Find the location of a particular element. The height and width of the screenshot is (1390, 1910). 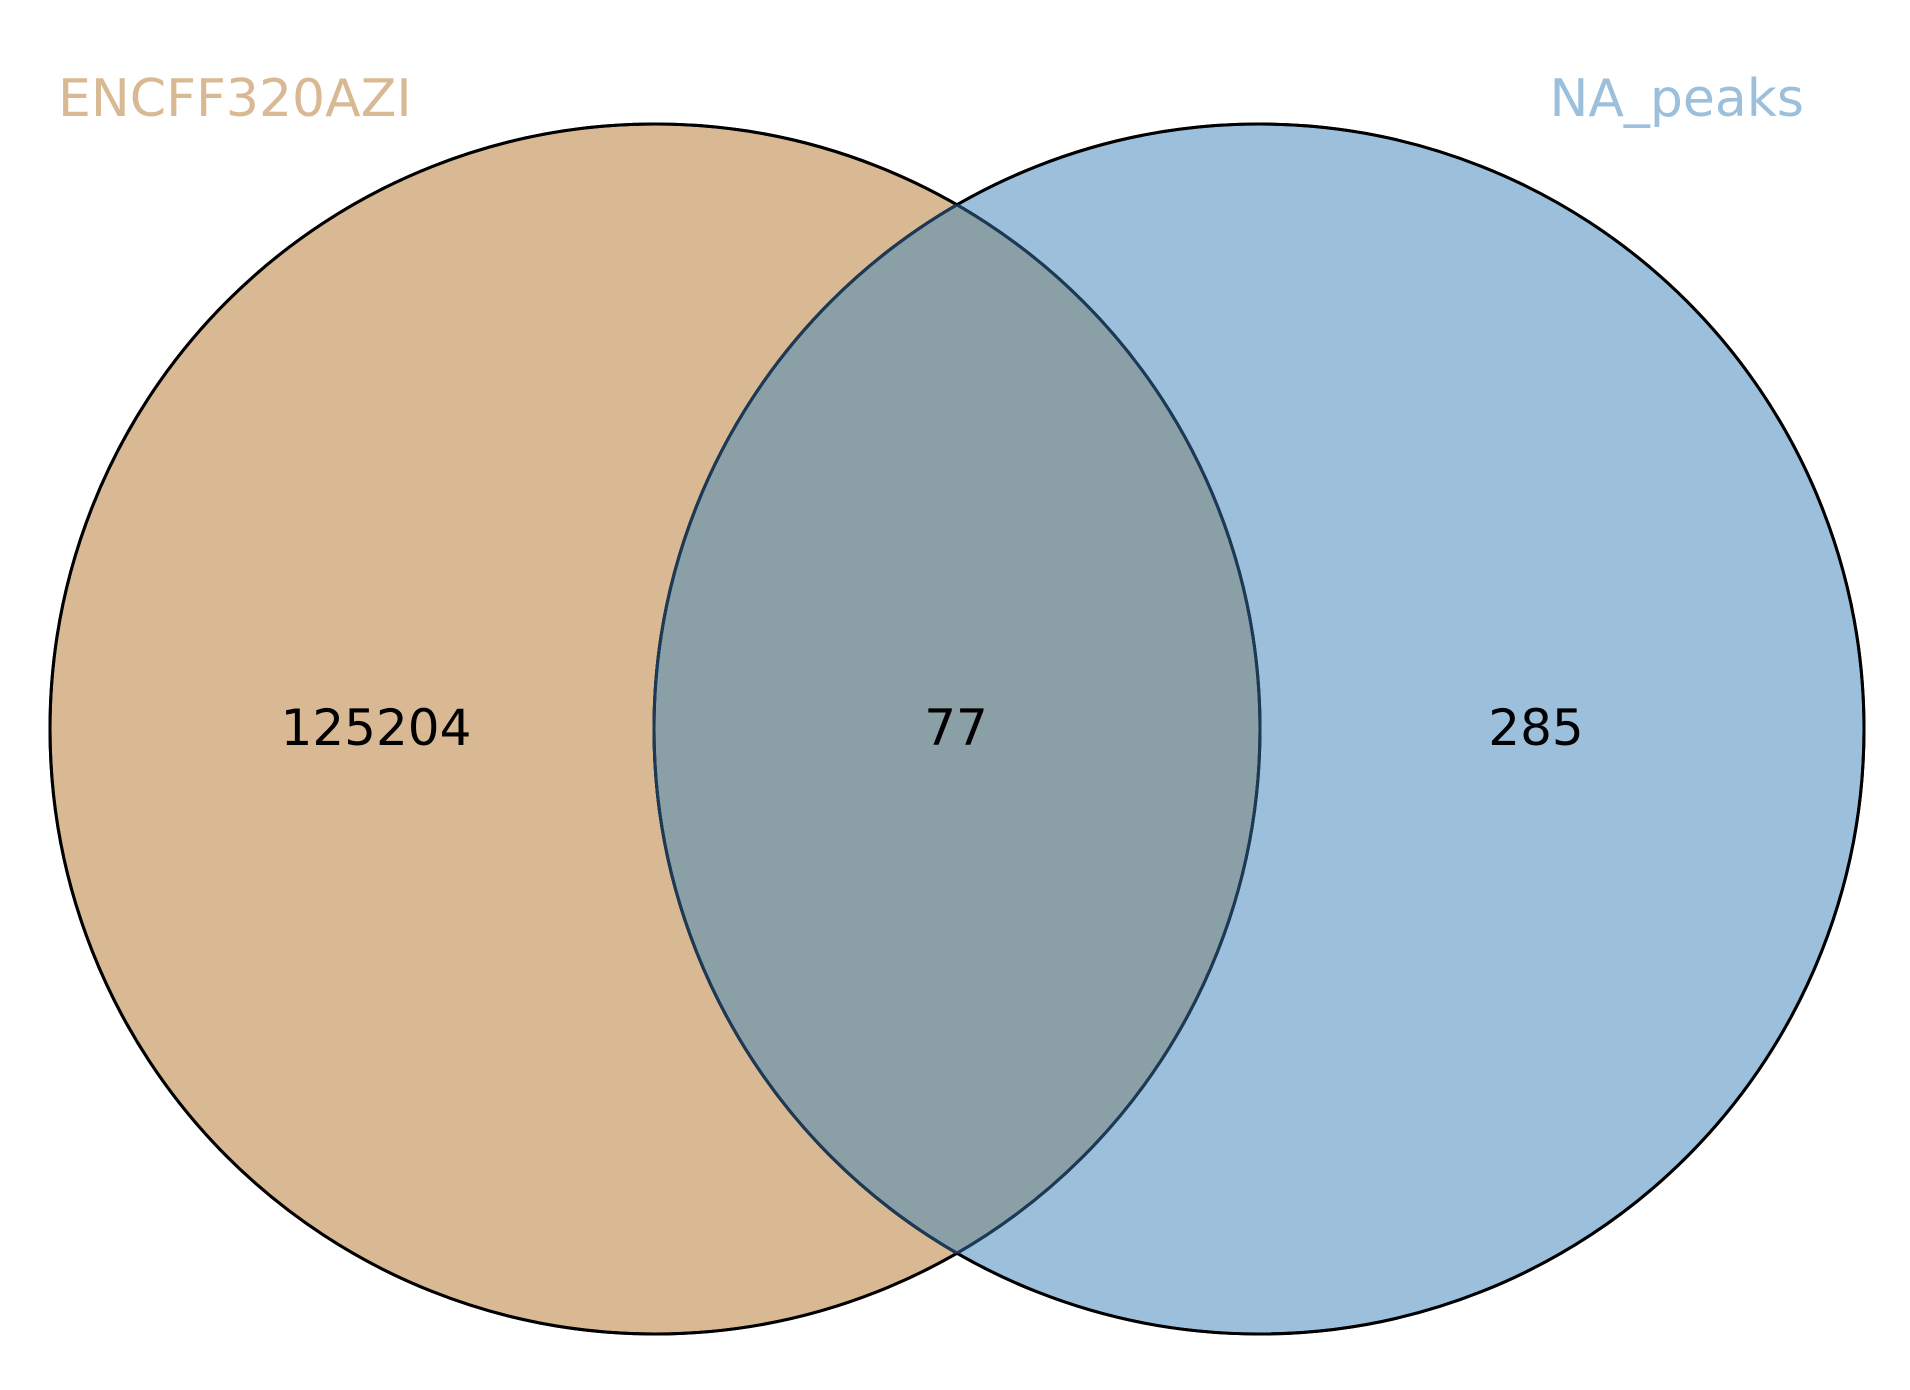

intersection-count: 77 is located at coordinates (956, 728).